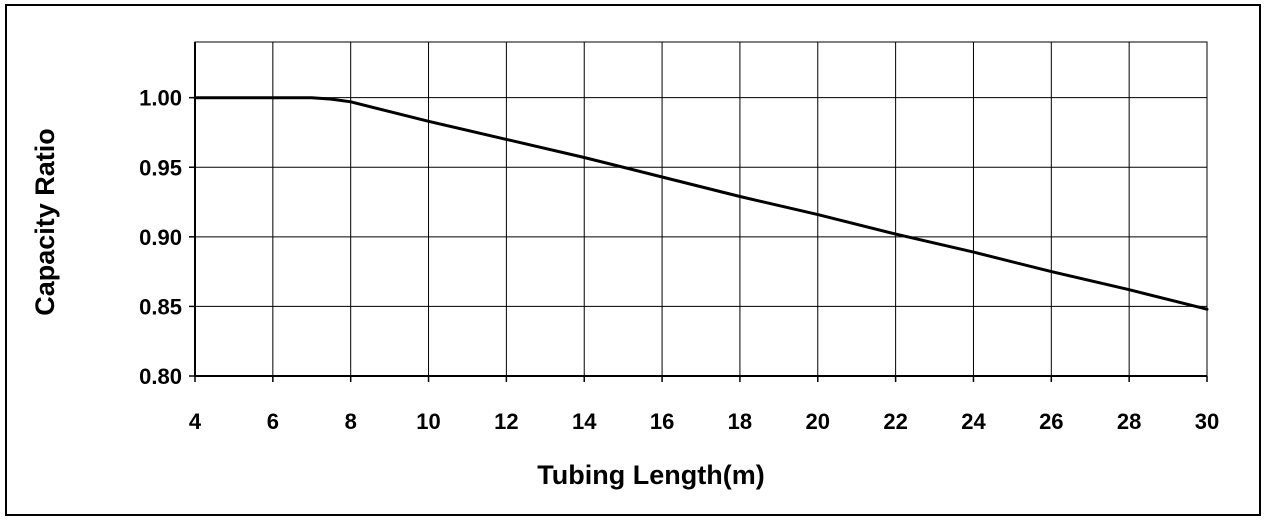 The image size is (1268, 522). What do you see at coordinates (740, 421) in the screenshot?
I see `x-tick-label: 18` at bounding box center [740, 421].